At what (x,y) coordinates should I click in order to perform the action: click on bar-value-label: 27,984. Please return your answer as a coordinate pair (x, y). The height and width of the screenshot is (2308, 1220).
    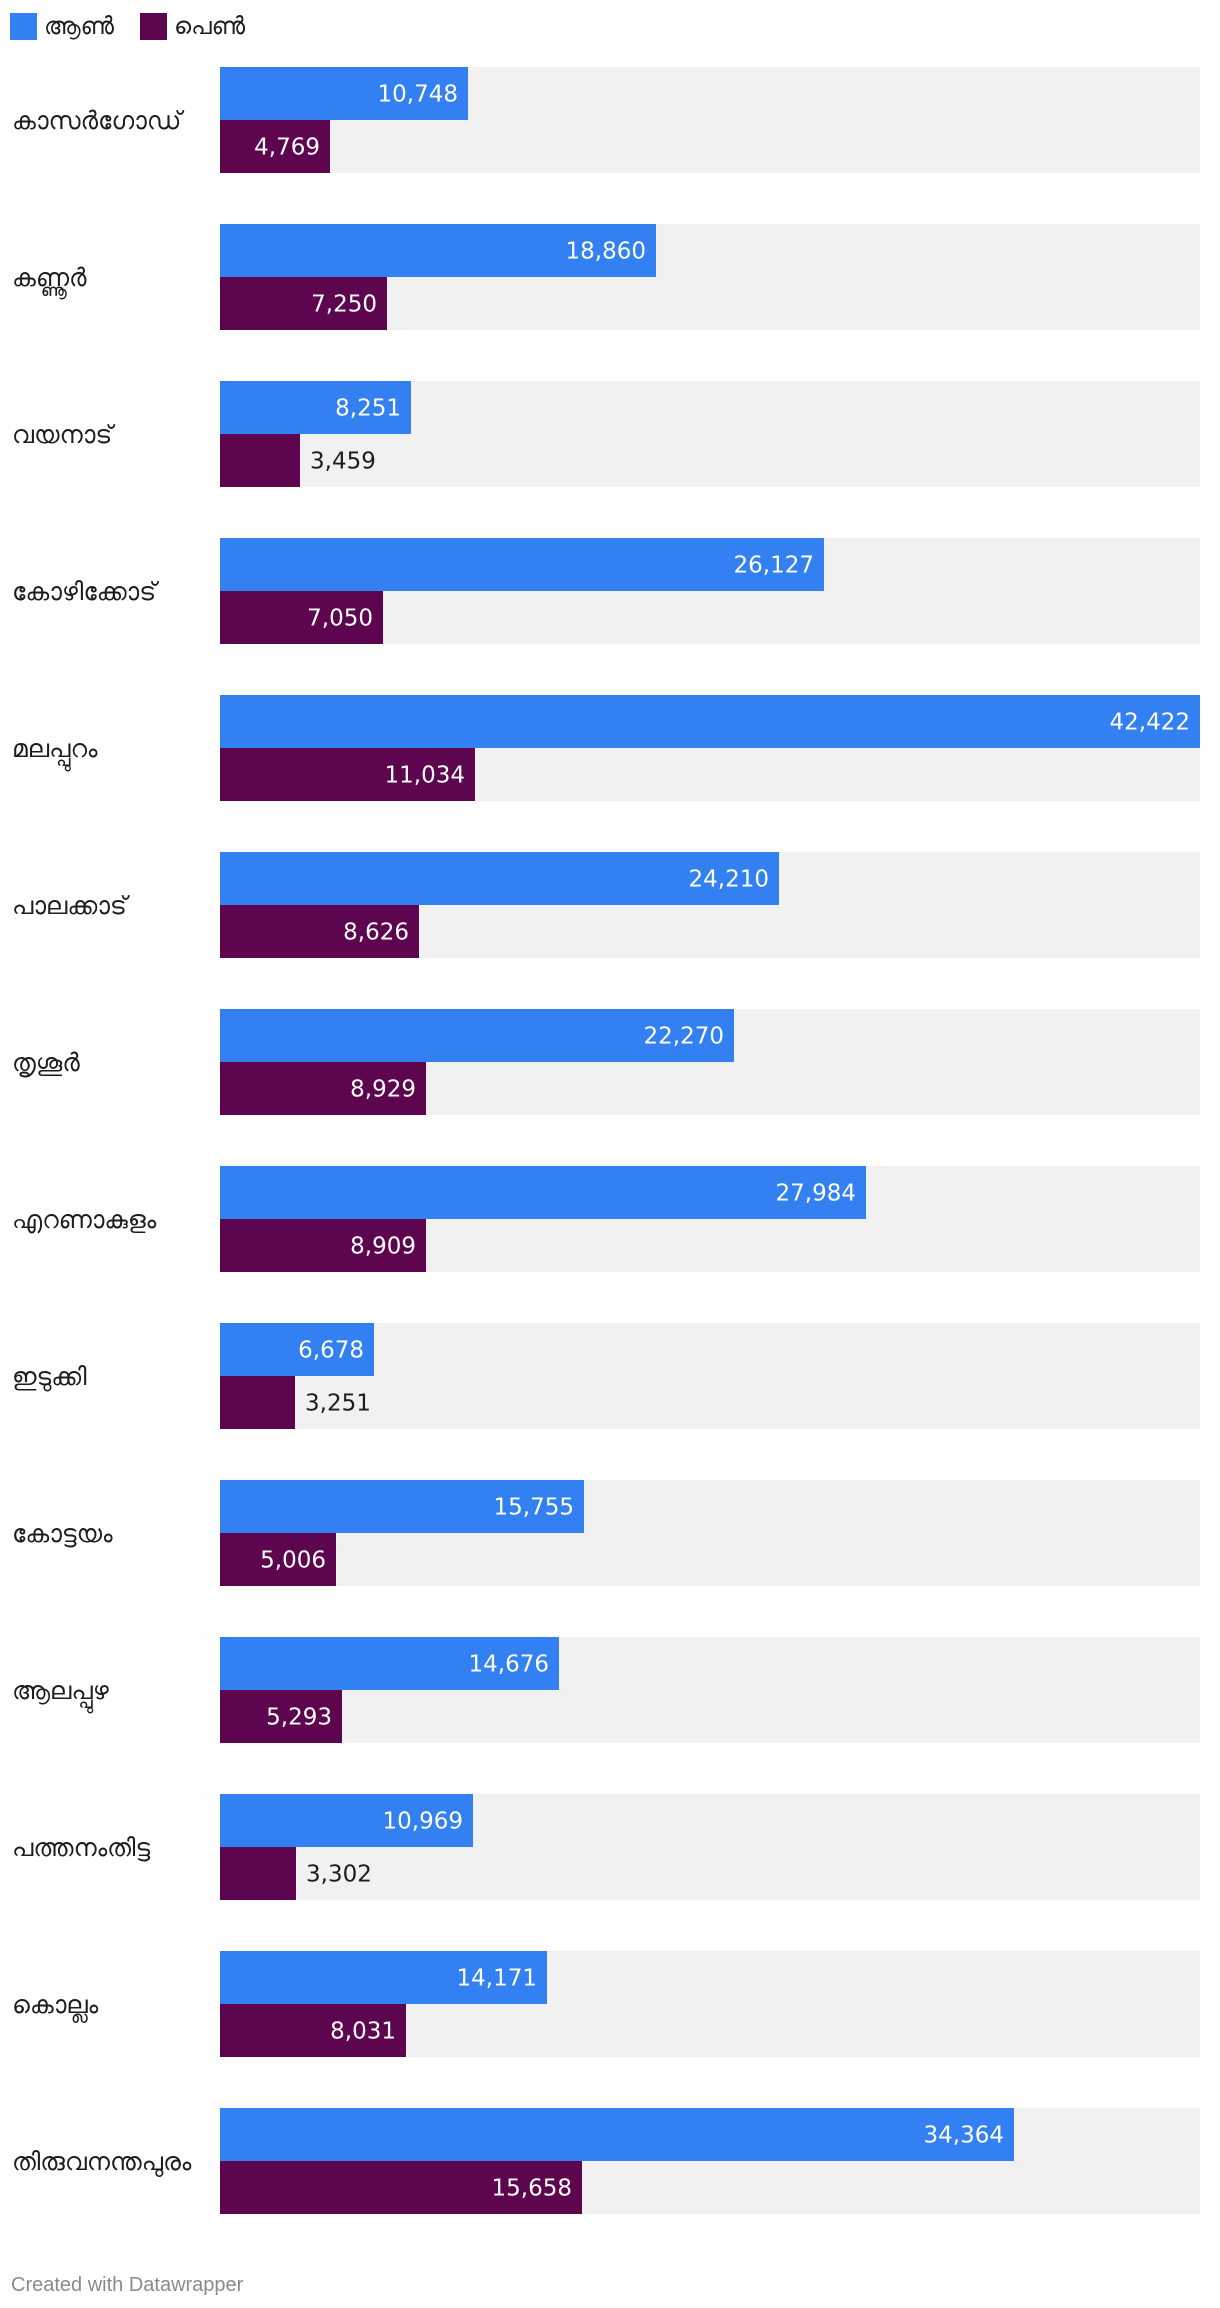
    Looking at the image, I should click on (816, 1194).